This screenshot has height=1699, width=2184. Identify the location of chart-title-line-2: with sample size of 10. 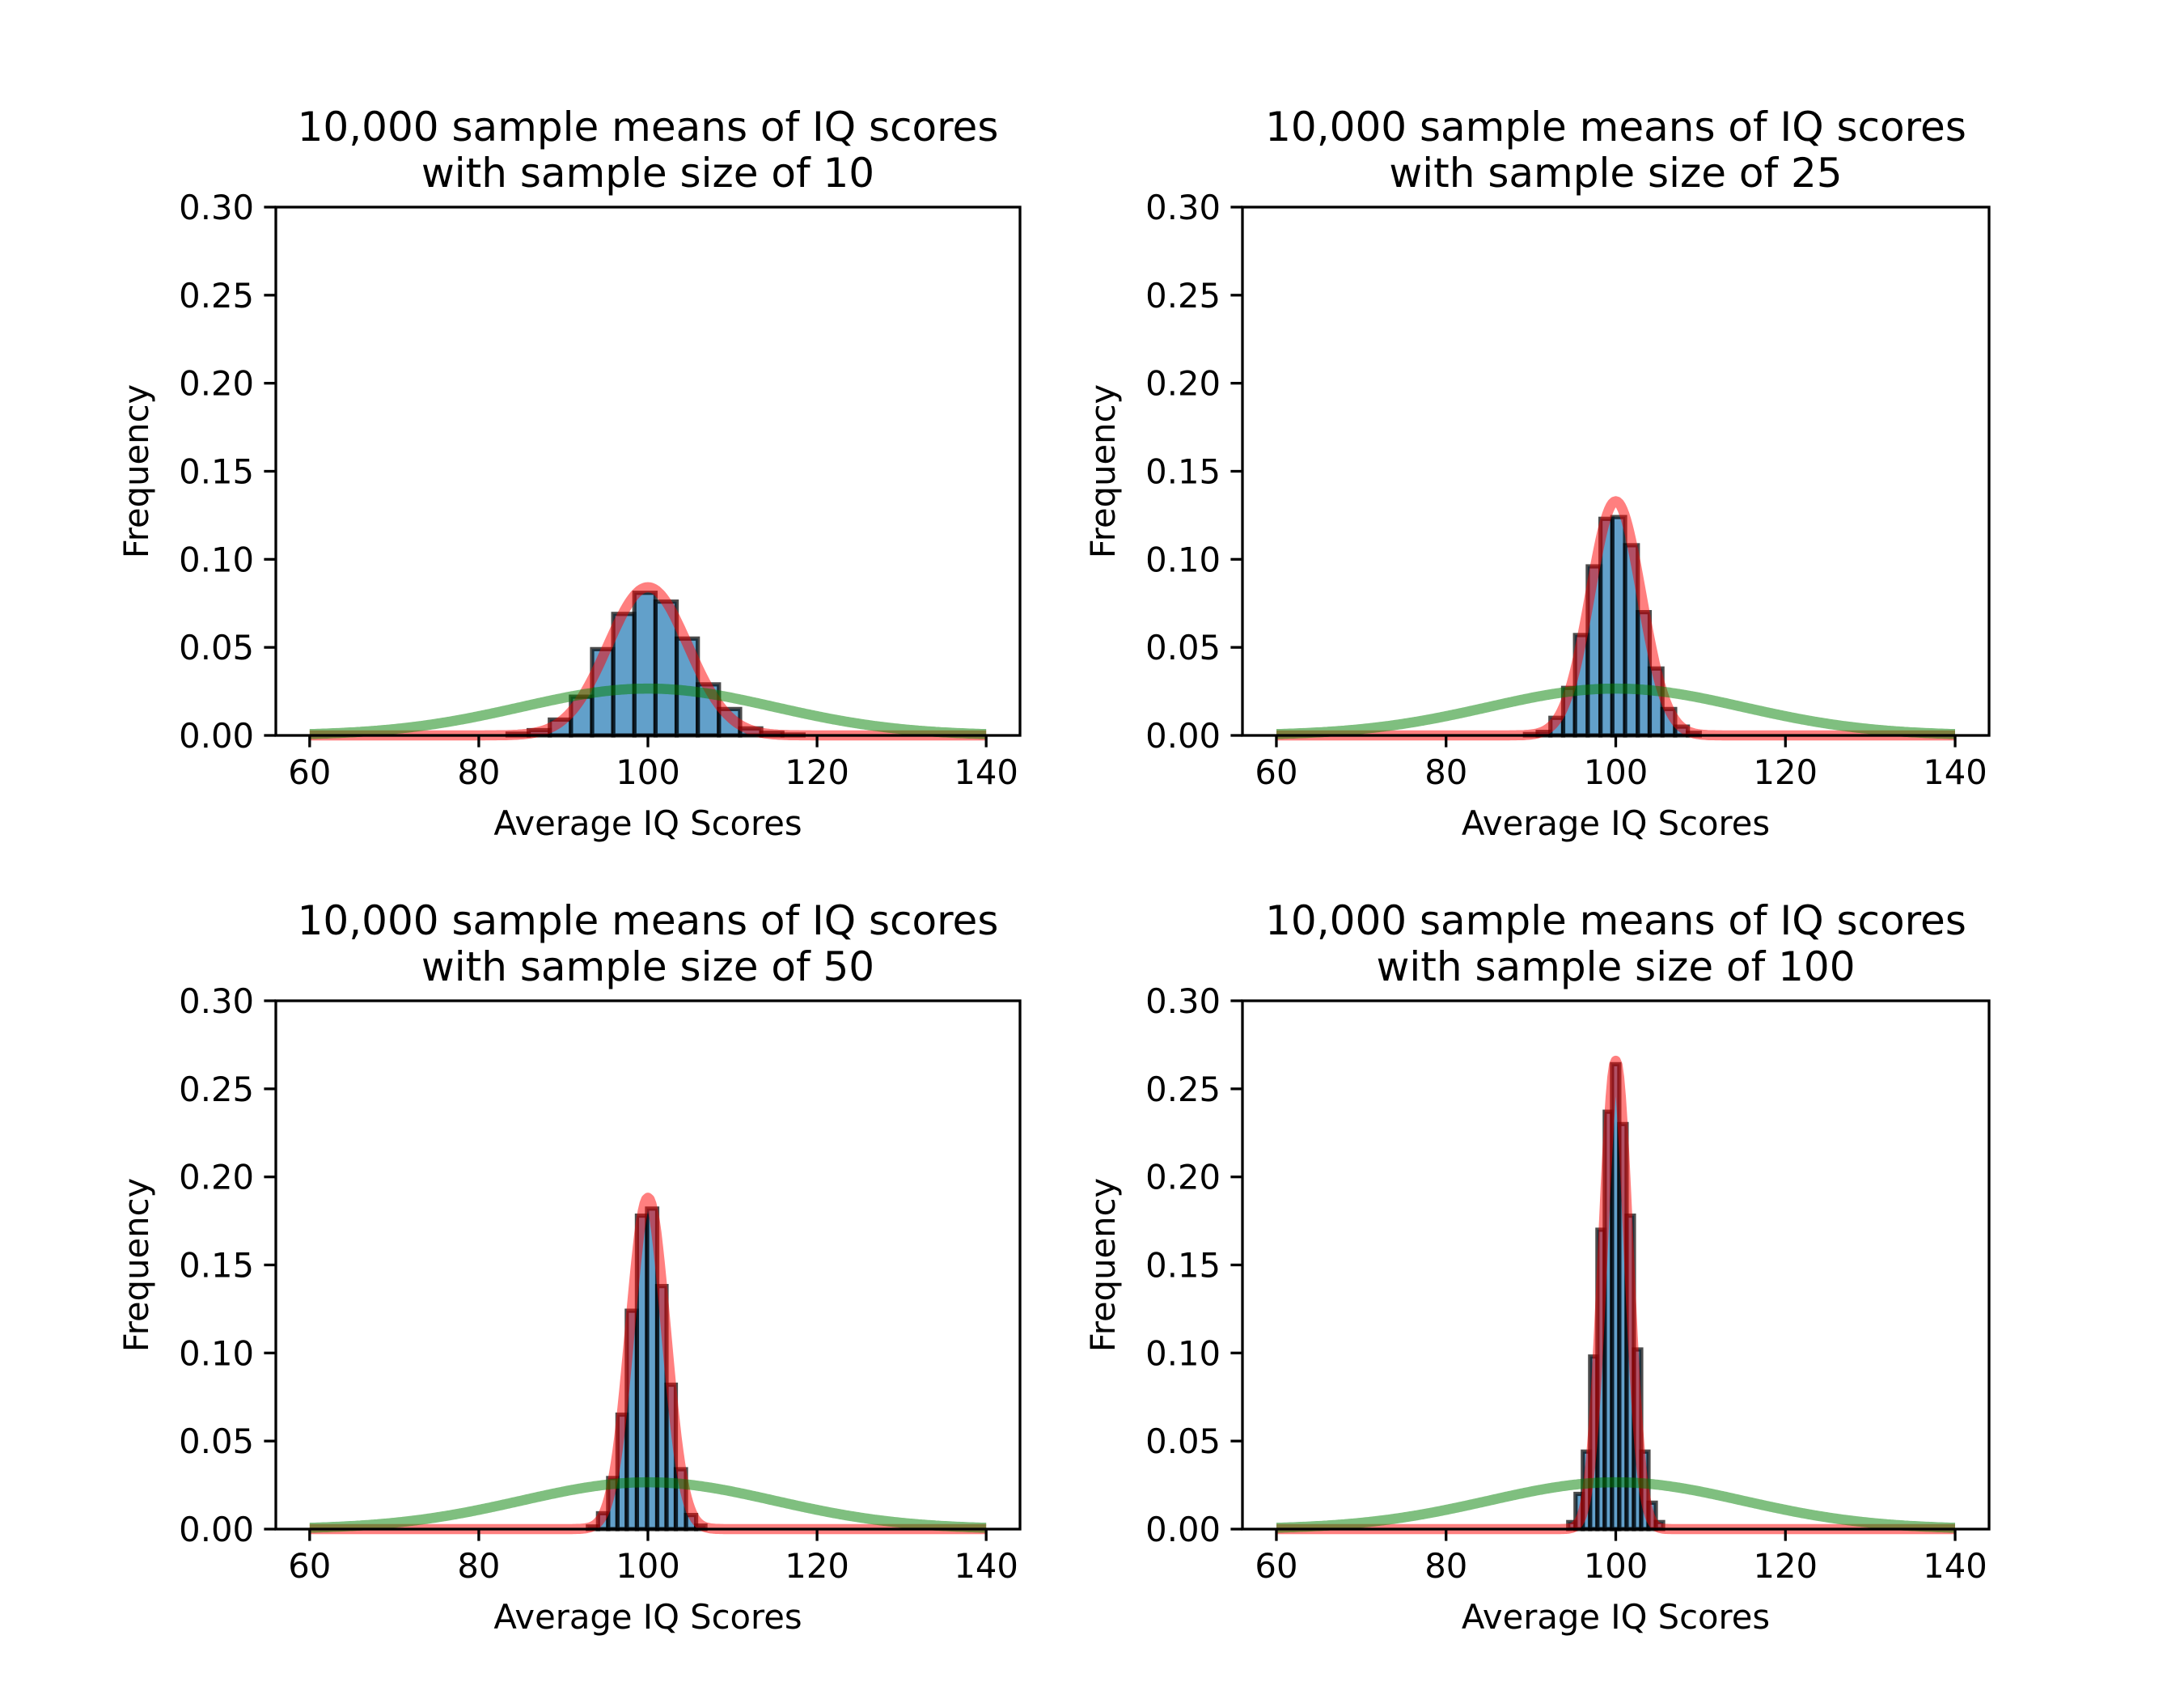
(647, 173).